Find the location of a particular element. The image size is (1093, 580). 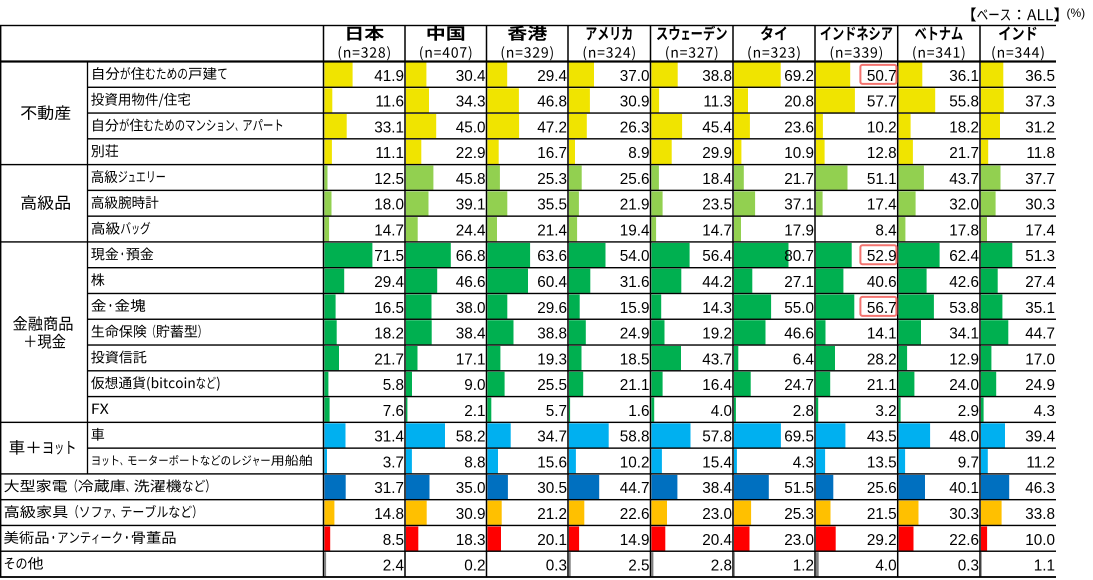

svg-text: 1.6 is located at coordinates (638, 411).